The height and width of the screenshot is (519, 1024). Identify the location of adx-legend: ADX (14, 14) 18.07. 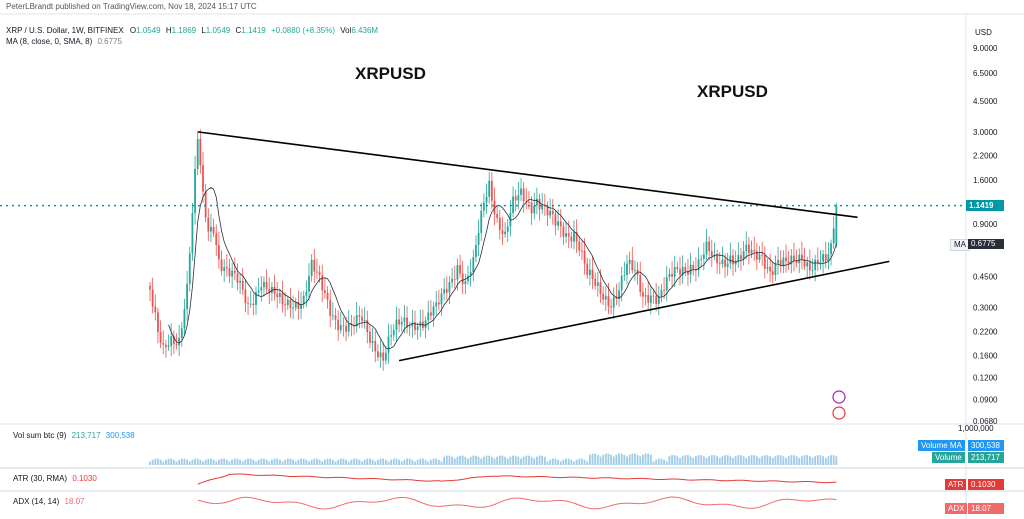
(49, 501).